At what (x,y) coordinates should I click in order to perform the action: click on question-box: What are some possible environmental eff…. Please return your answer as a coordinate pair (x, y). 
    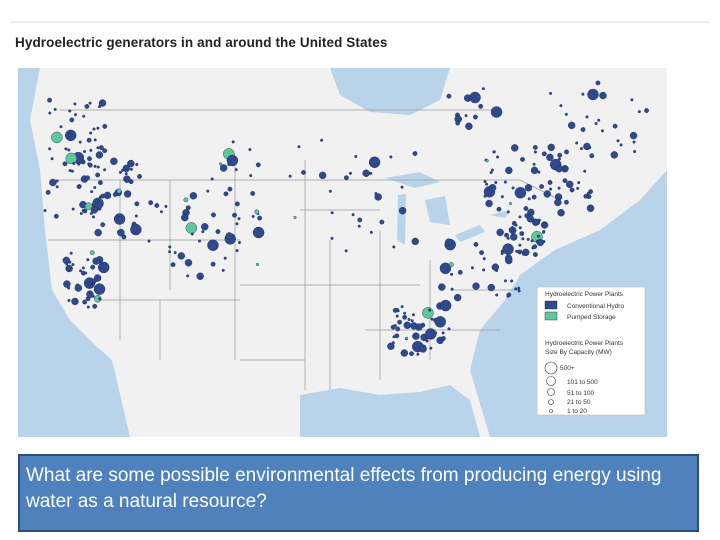
    Looking at the image, I should click on (358, 493).